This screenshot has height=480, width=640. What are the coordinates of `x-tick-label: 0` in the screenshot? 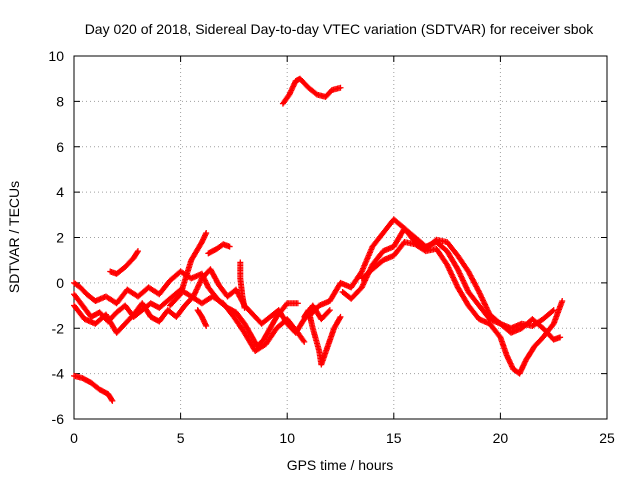 It's located at (74, 438).